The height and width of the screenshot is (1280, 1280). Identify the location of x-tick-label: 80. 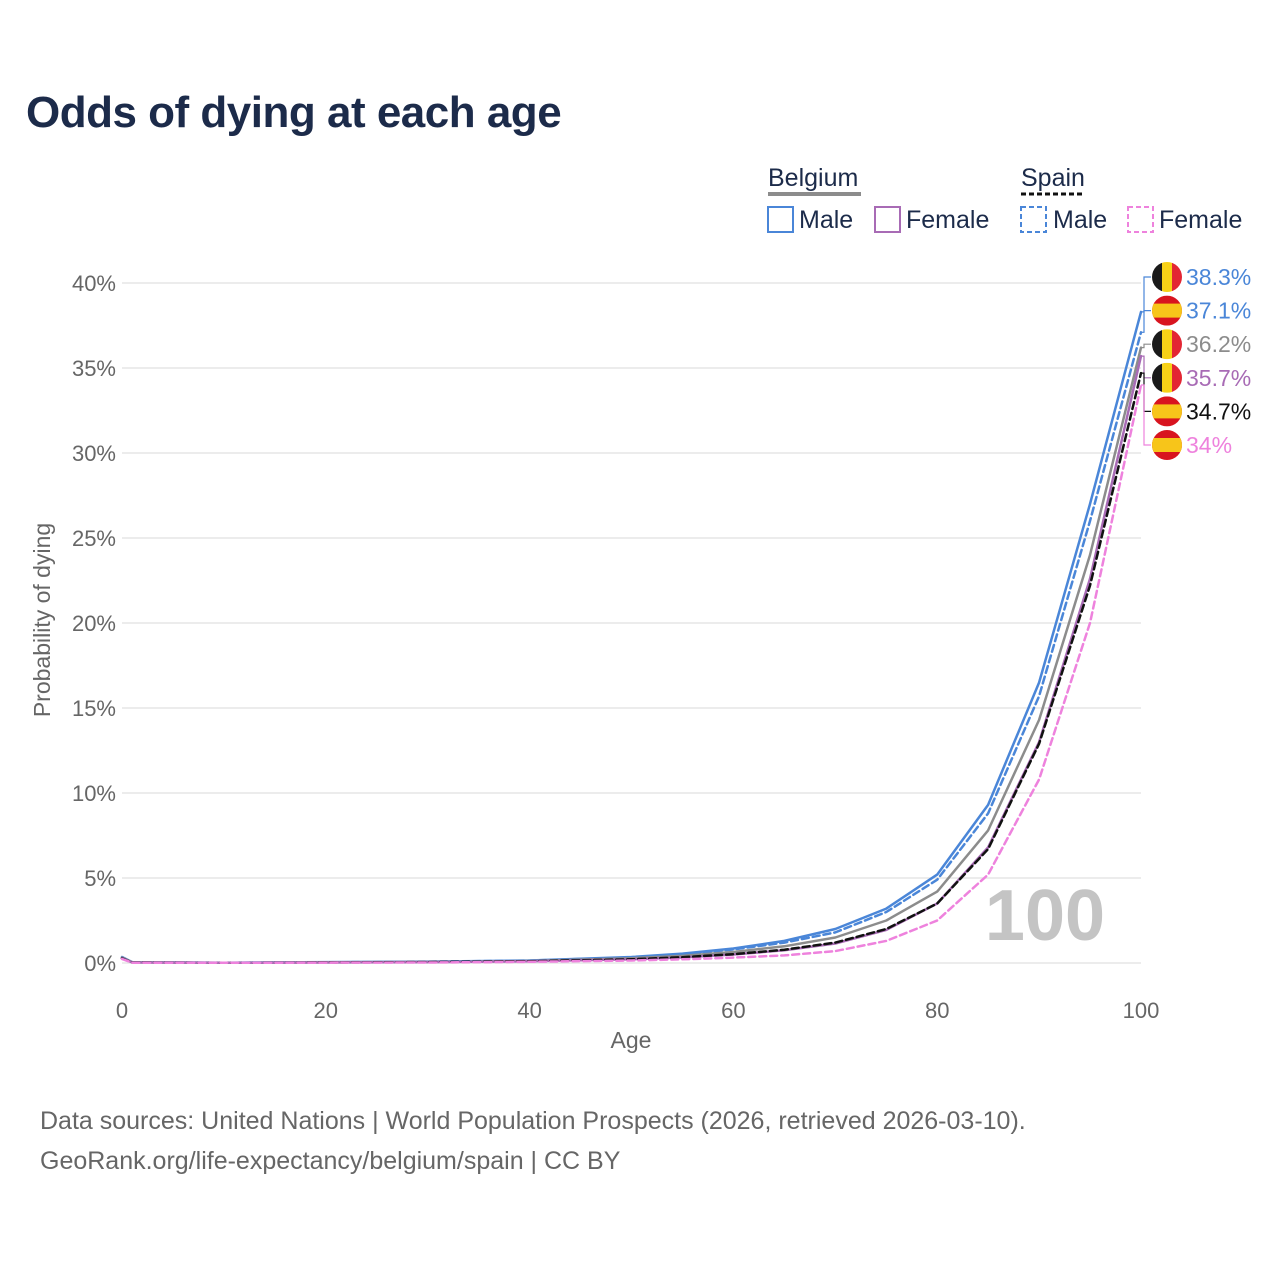
(937, 1010).